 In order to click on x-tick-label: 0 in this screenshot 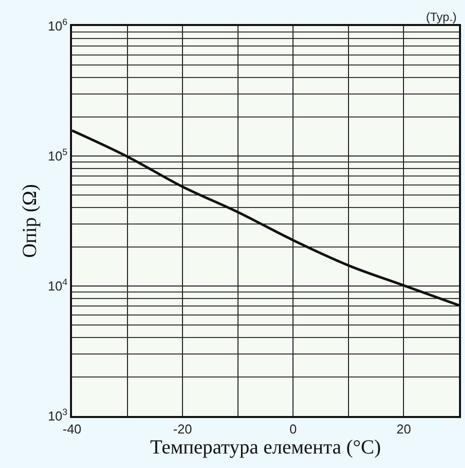, I will do `click(293, 429)`.